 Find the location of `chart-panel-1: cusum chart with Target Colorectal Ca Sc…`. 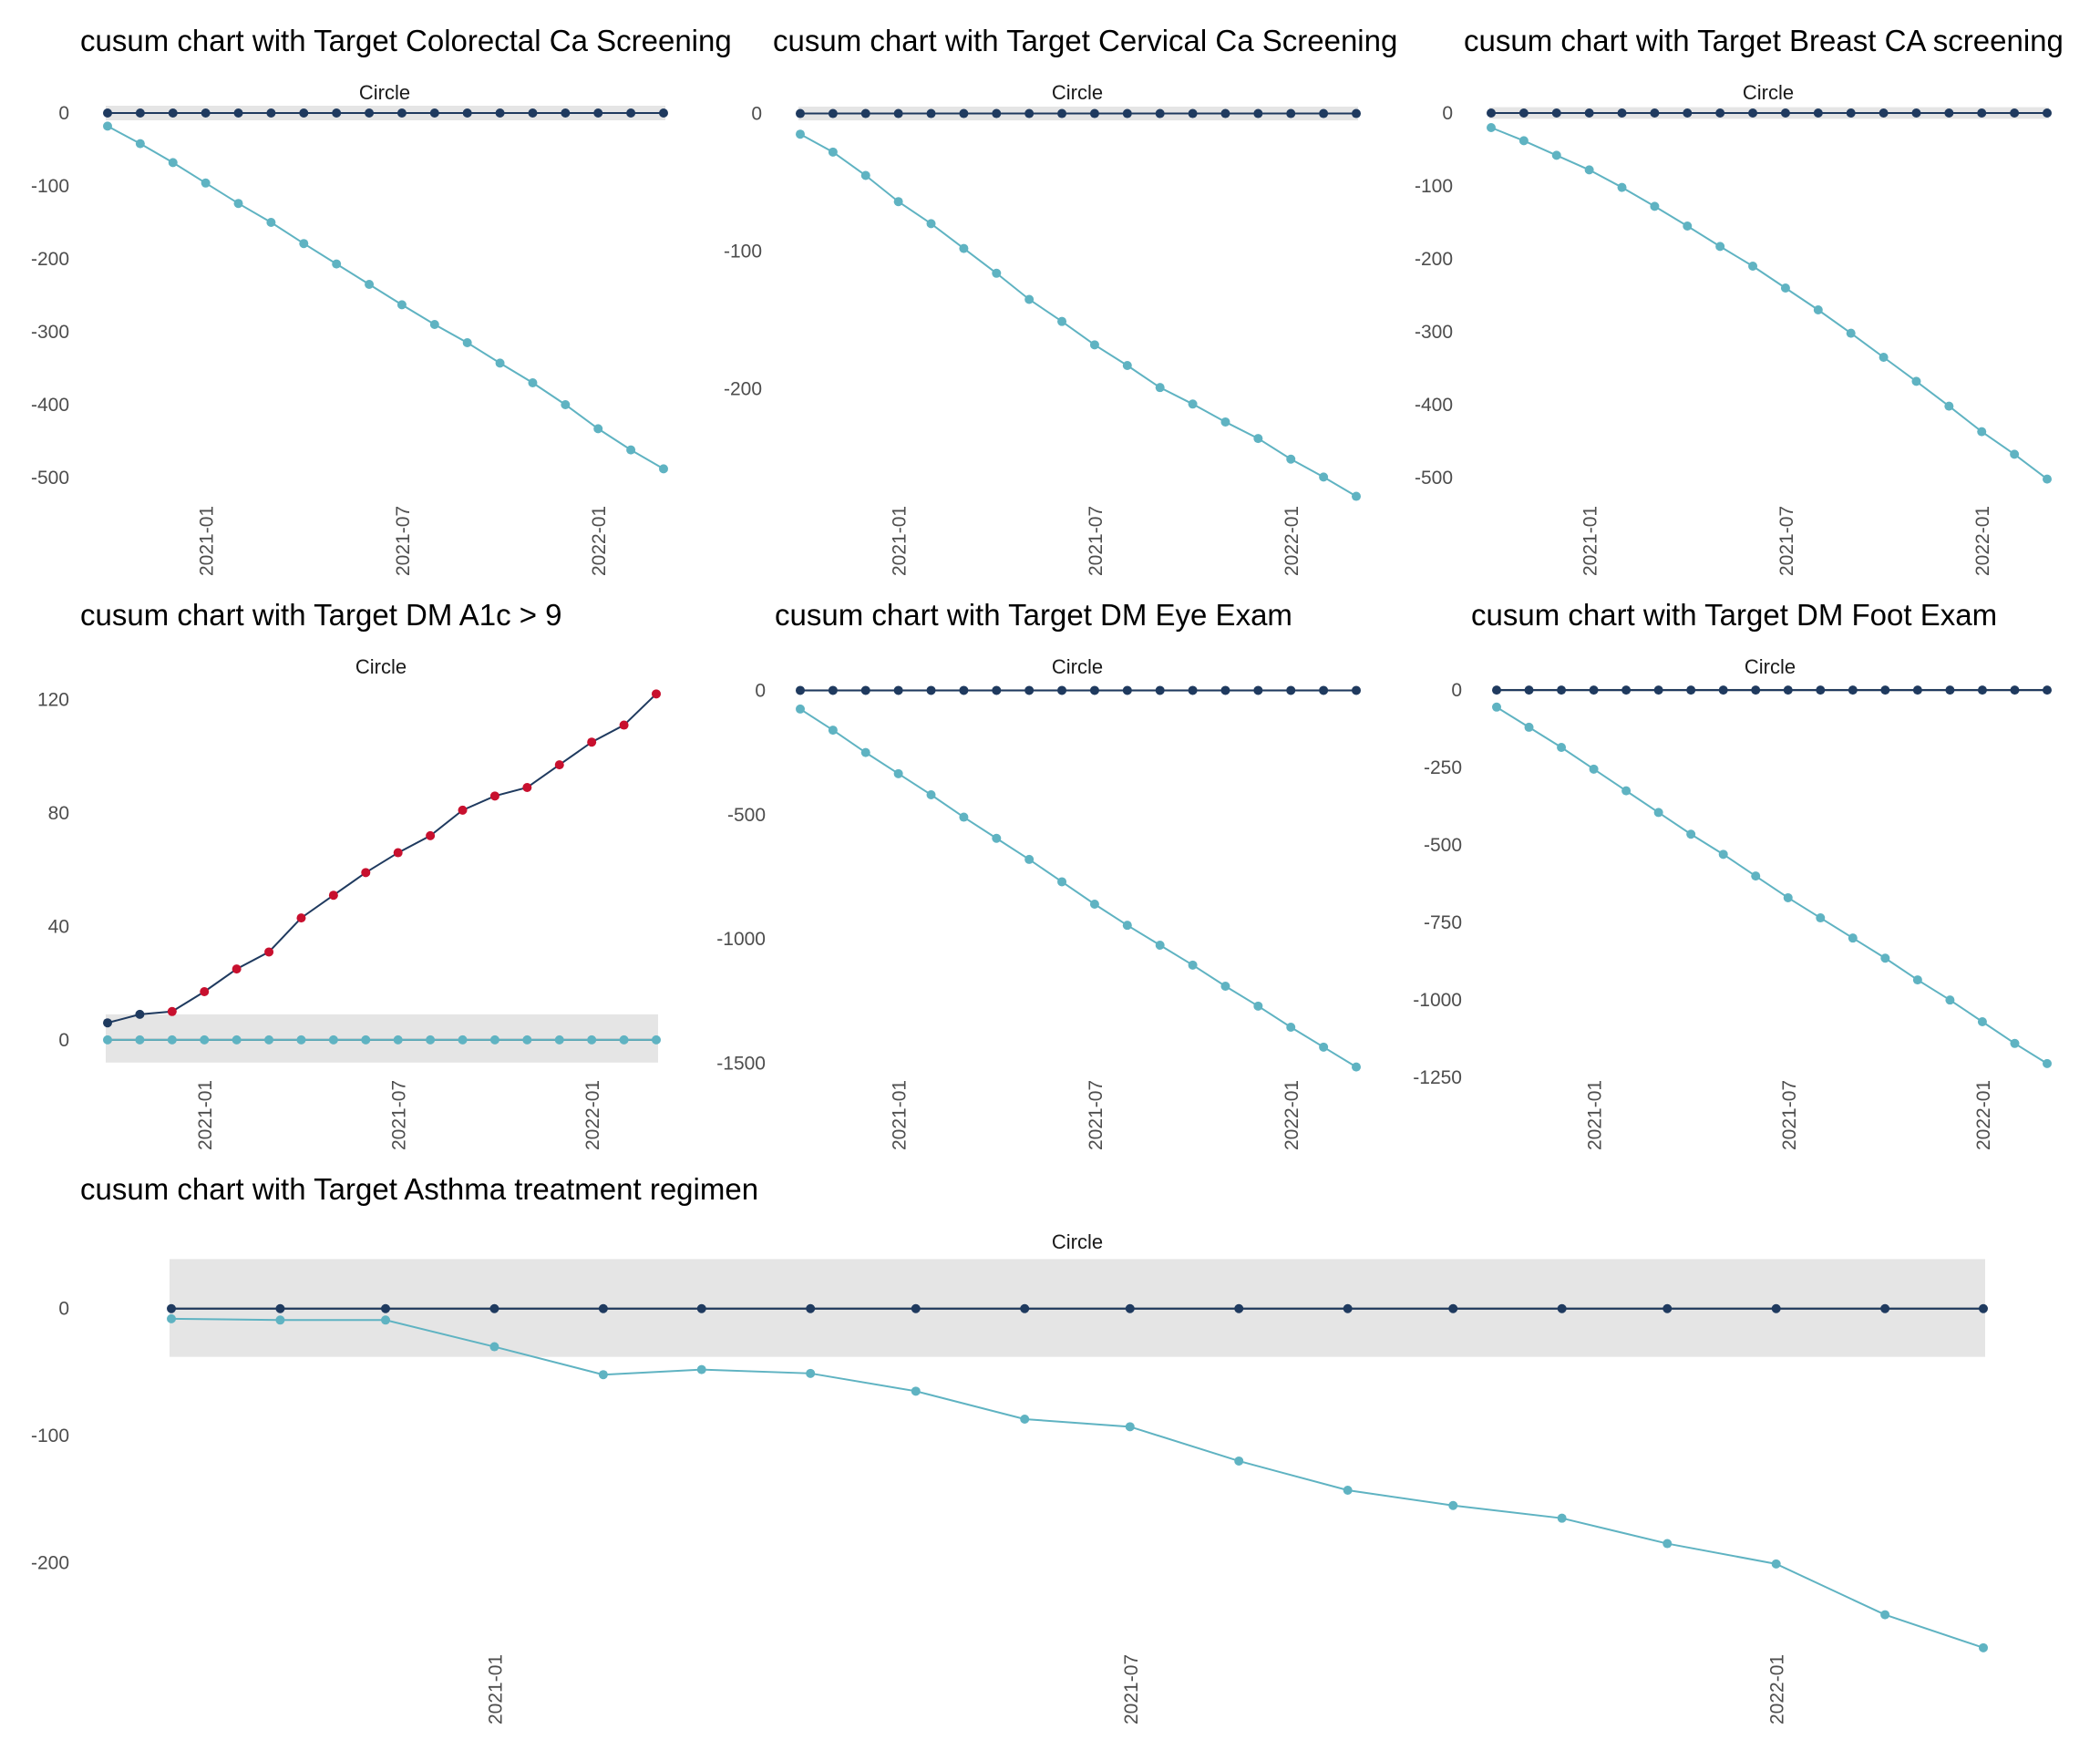

chart-panel-1: cusum chart with Target Colorectal Ca Sc… is located at coordinates (381, 300).